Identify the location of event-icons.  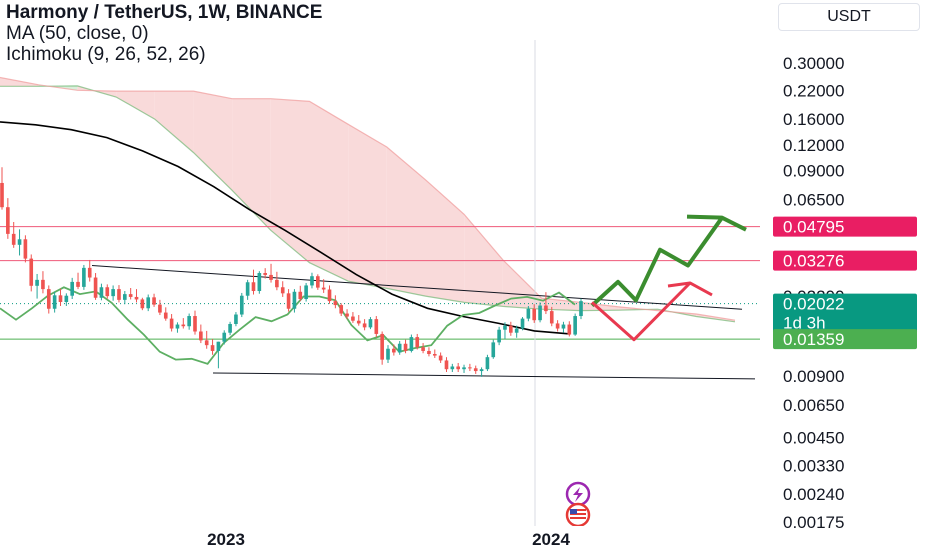
(578, 504).